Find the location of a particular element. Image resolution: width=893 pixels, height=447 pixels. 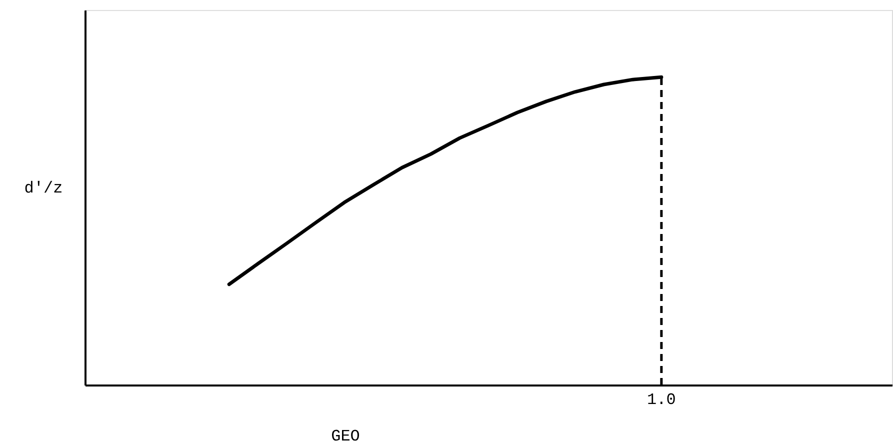

text: 1.0 is located at coordinates (661, 400).